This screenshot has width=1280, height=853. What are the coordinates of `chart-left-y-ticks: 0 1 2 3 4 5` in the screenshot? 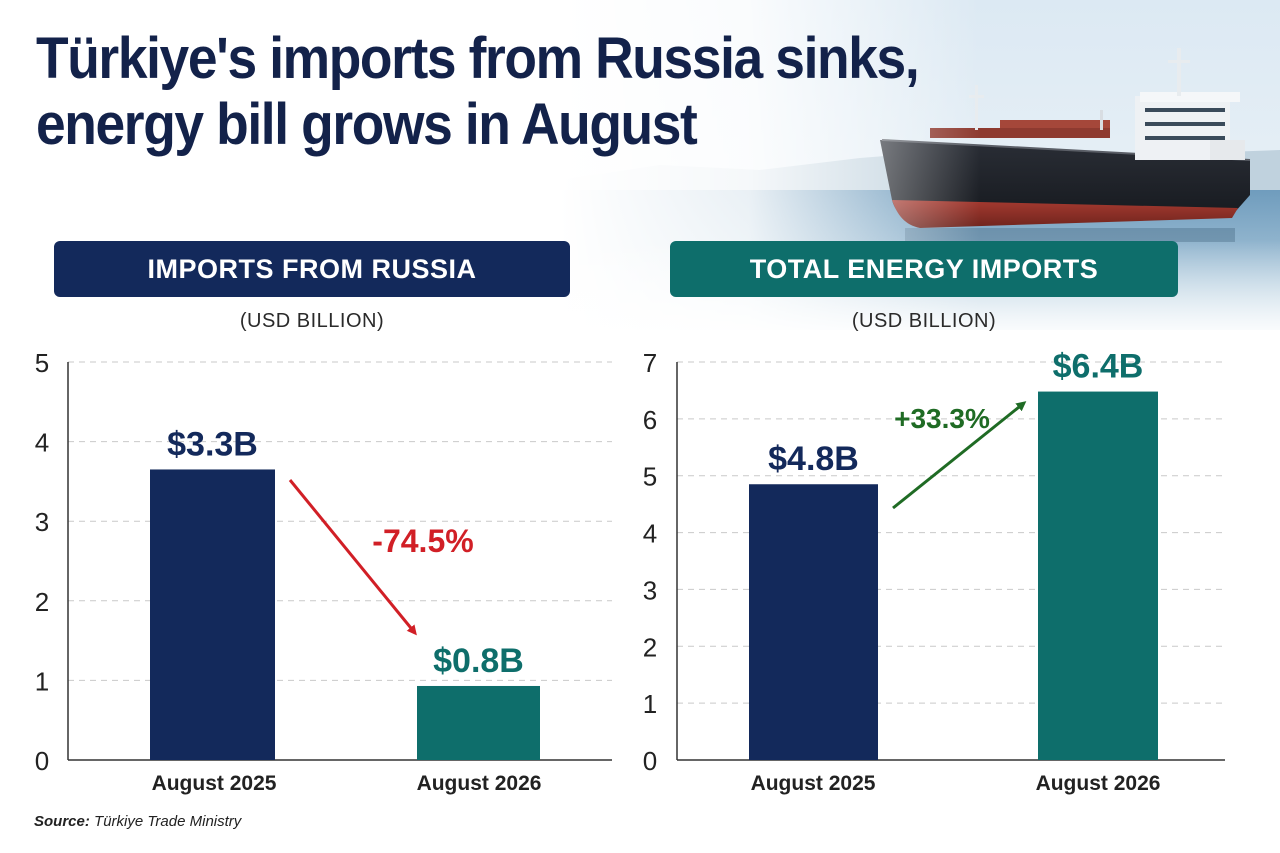 It's located at (42, 562).